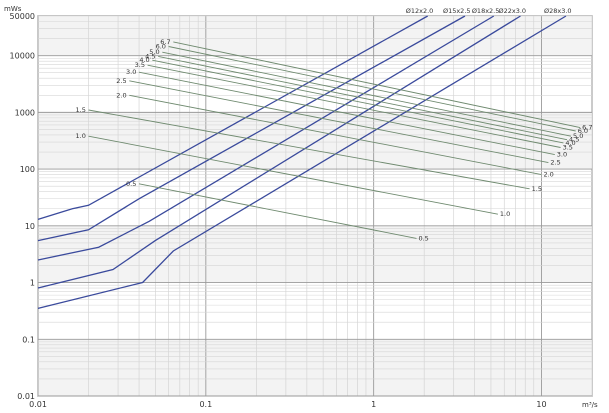 This screenshot has width=609, height=413. Describe the element at coordinates (513, 11) in the screenshot. I see `diameter-series-label: Ø22x3.0` at that location.